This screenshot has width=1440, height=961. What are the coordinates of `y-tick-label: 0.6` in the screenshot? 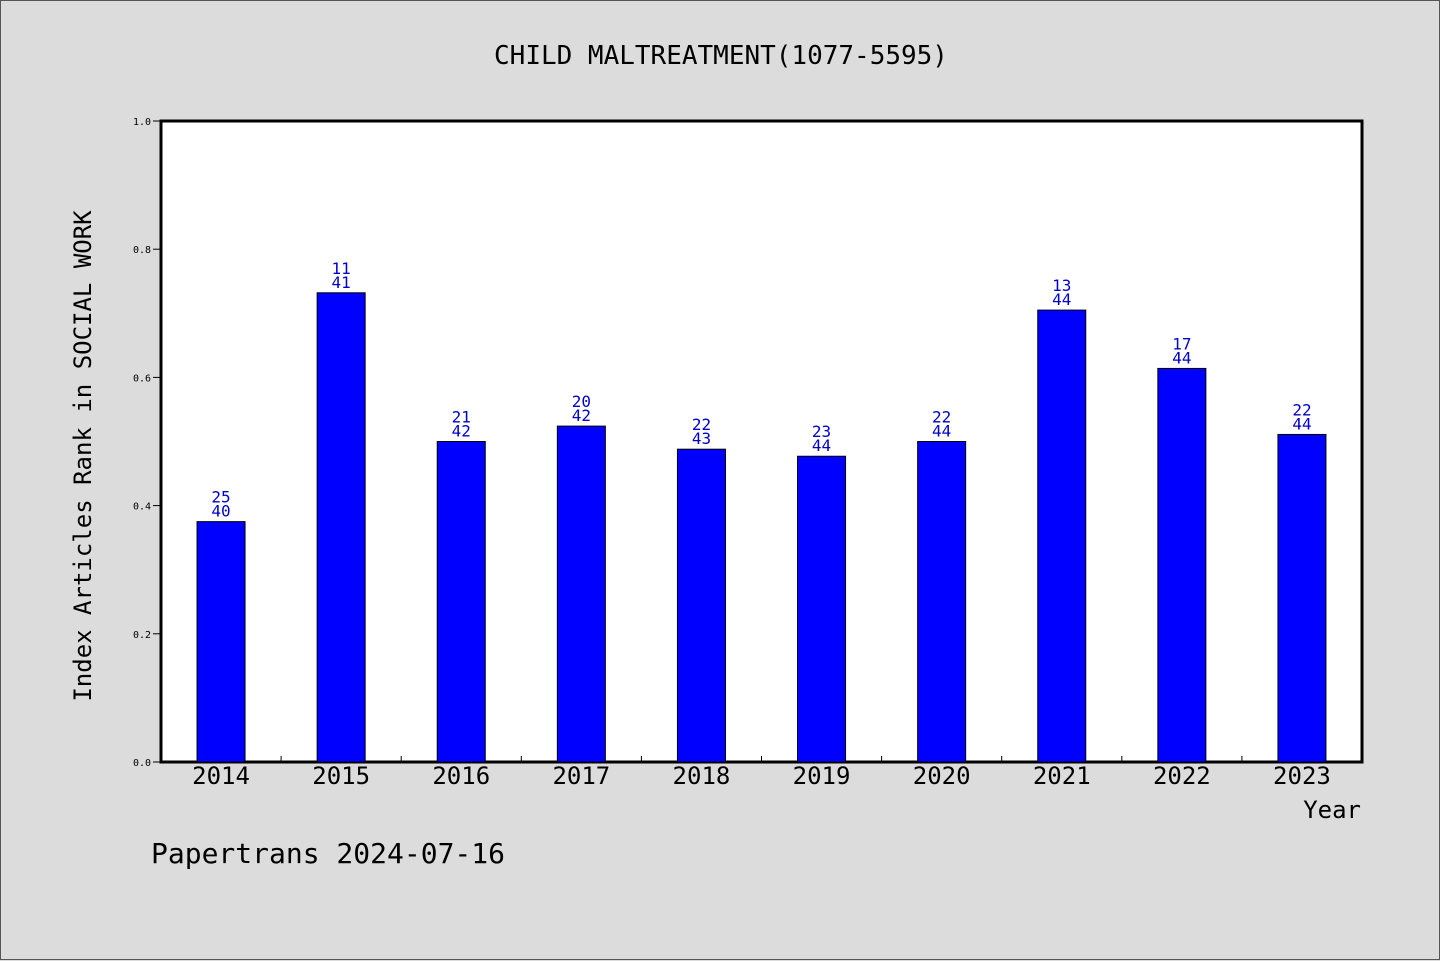 It's located at (142, 378).